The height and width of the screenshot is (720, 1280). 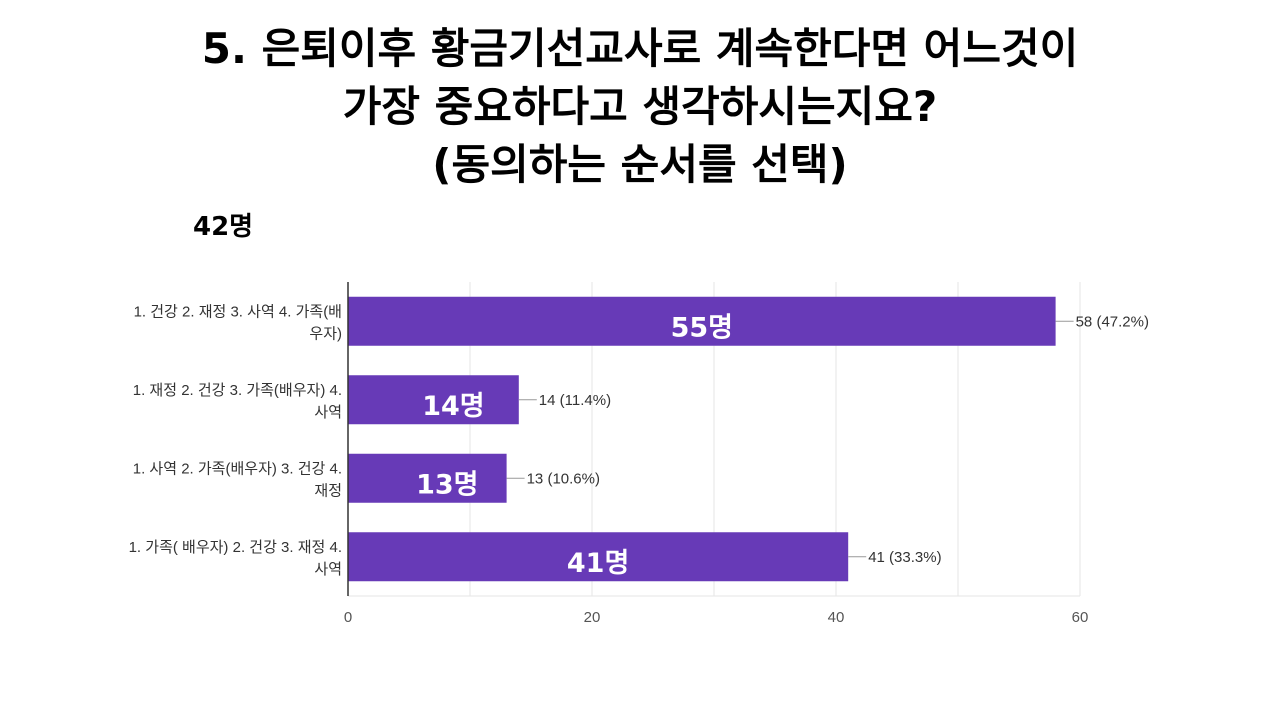 What do you see at coordinates (237, 468) in the screenshot?
I see `category-label: 1. 사역 2. 가족(배우자) 3. 건강 4.` at bounding box center [237, 468].